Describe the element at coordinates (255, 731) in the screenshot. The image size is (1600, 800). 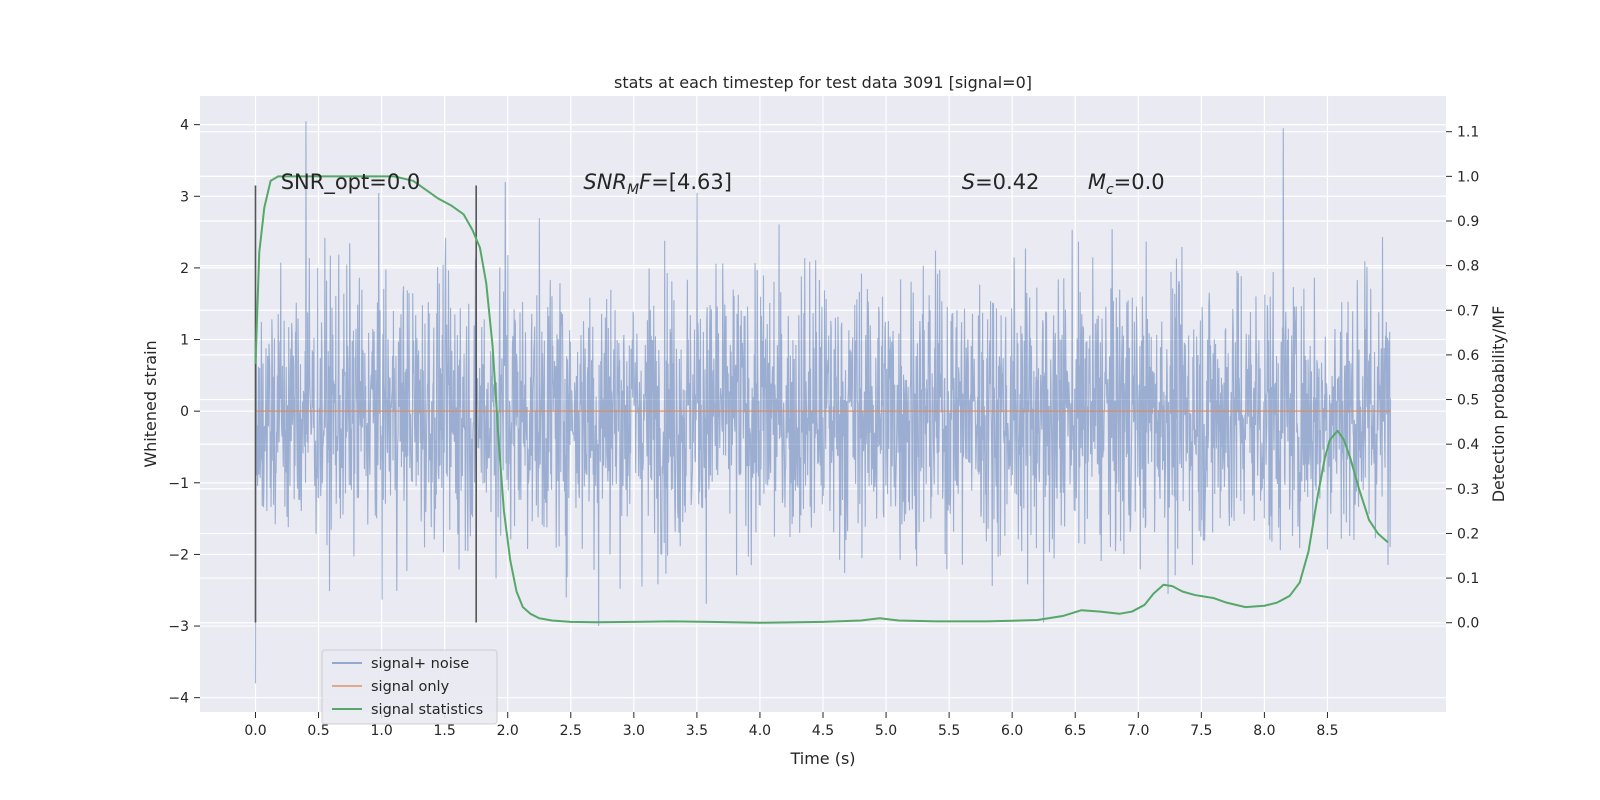
I see `x-tick-label: 0.0` at that location.